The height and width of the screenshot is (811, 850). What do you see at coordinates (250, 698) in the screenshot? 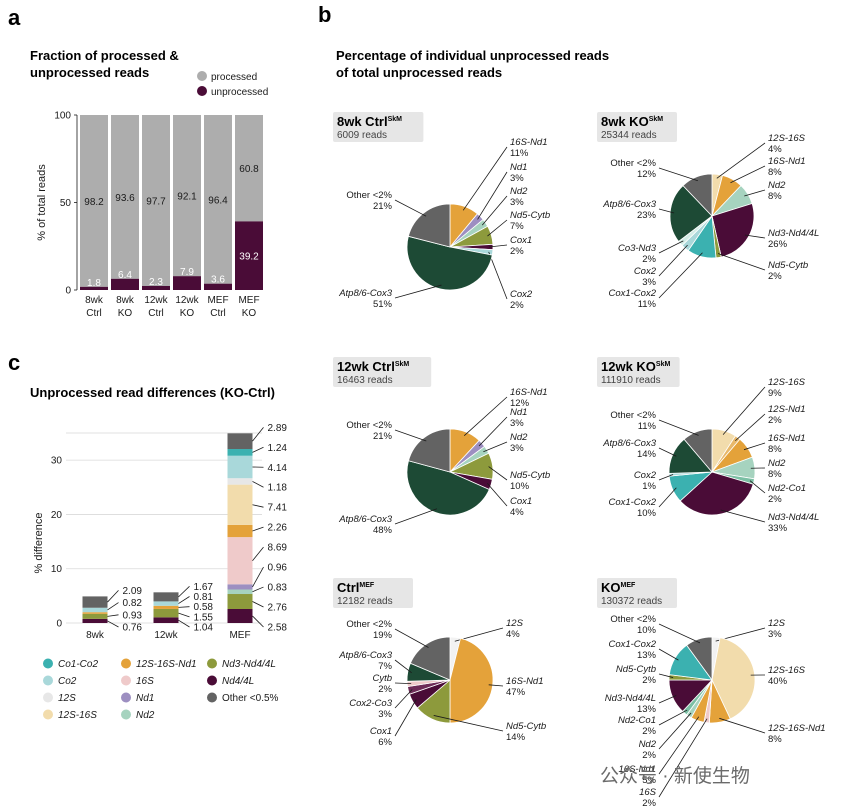
I see `legend-label: Other <0.5%` at bounding box center [250, 698].